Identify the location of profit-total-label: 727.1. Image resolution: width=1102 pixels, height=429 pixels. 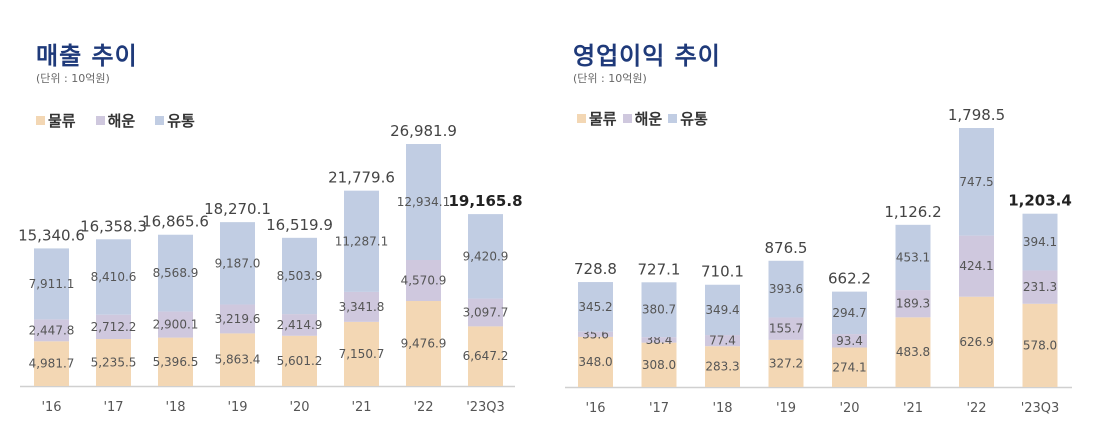
(659, 269).